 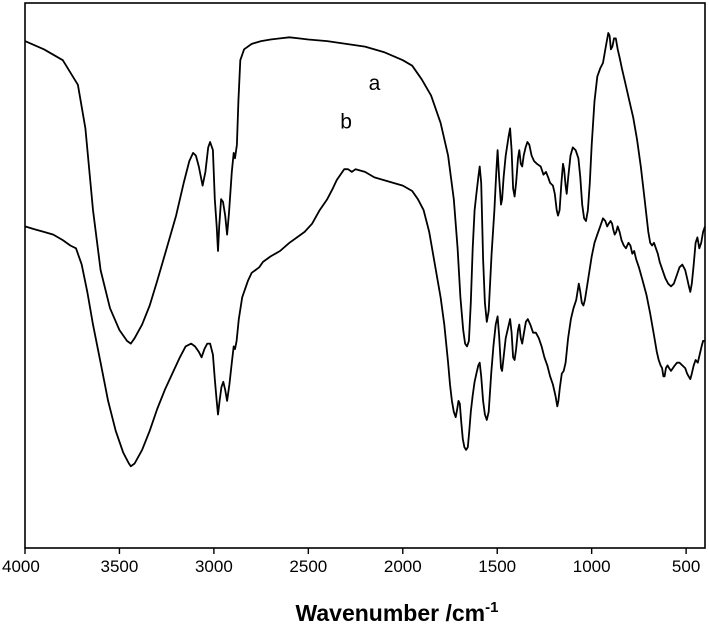 What do you see at coordinates (120, 566) in the screenshot?
I see `x-tick-label: 3500` at bounding box center [120, 566].